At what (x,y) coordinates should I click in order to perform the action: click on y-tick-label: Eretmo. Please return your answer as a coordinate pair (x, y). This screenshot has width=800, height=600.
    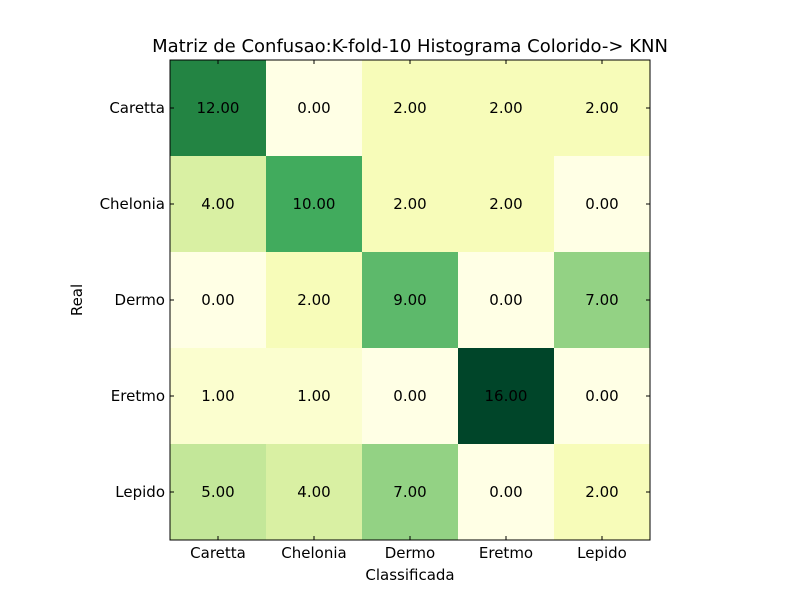
    Looking at the image, I should click on (138, 396).